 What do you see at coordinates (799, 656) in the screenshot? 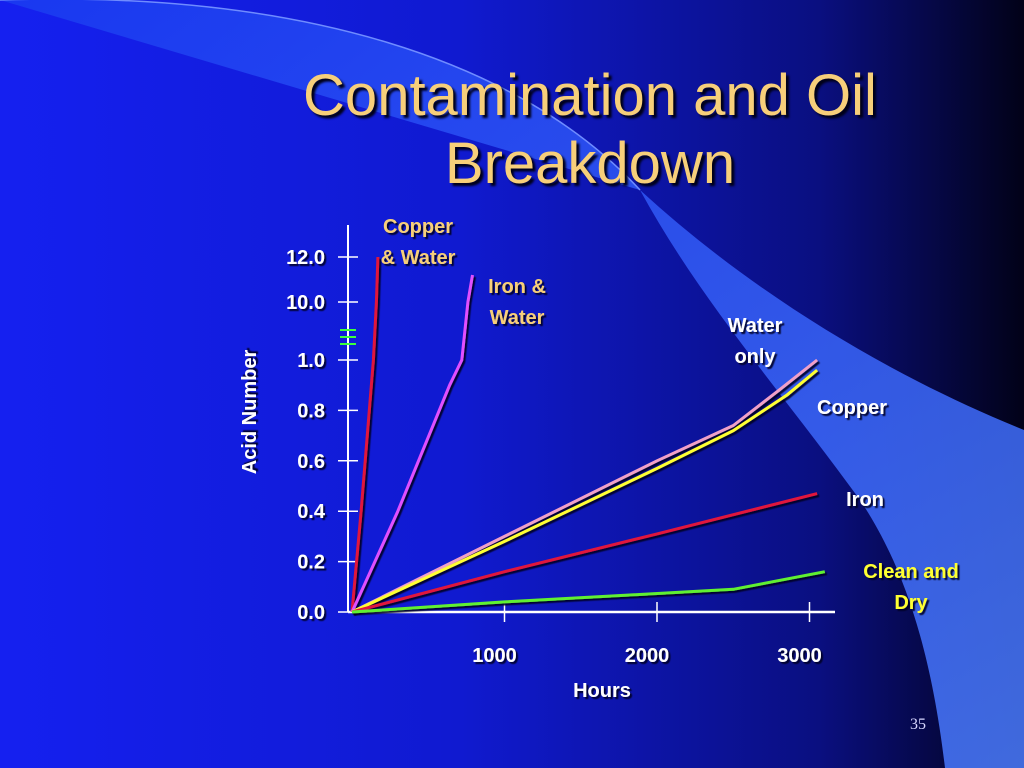
I see `x-tick-label: 3000` at bounding box center [799, 656].